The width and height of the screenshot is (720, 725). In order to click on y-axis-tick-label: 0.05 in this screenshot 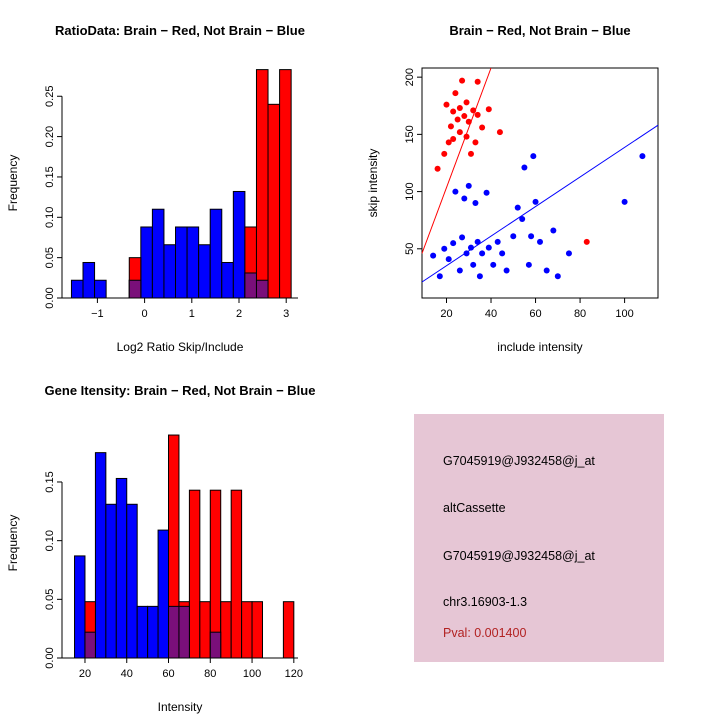, I will do `click(50, 599)`.